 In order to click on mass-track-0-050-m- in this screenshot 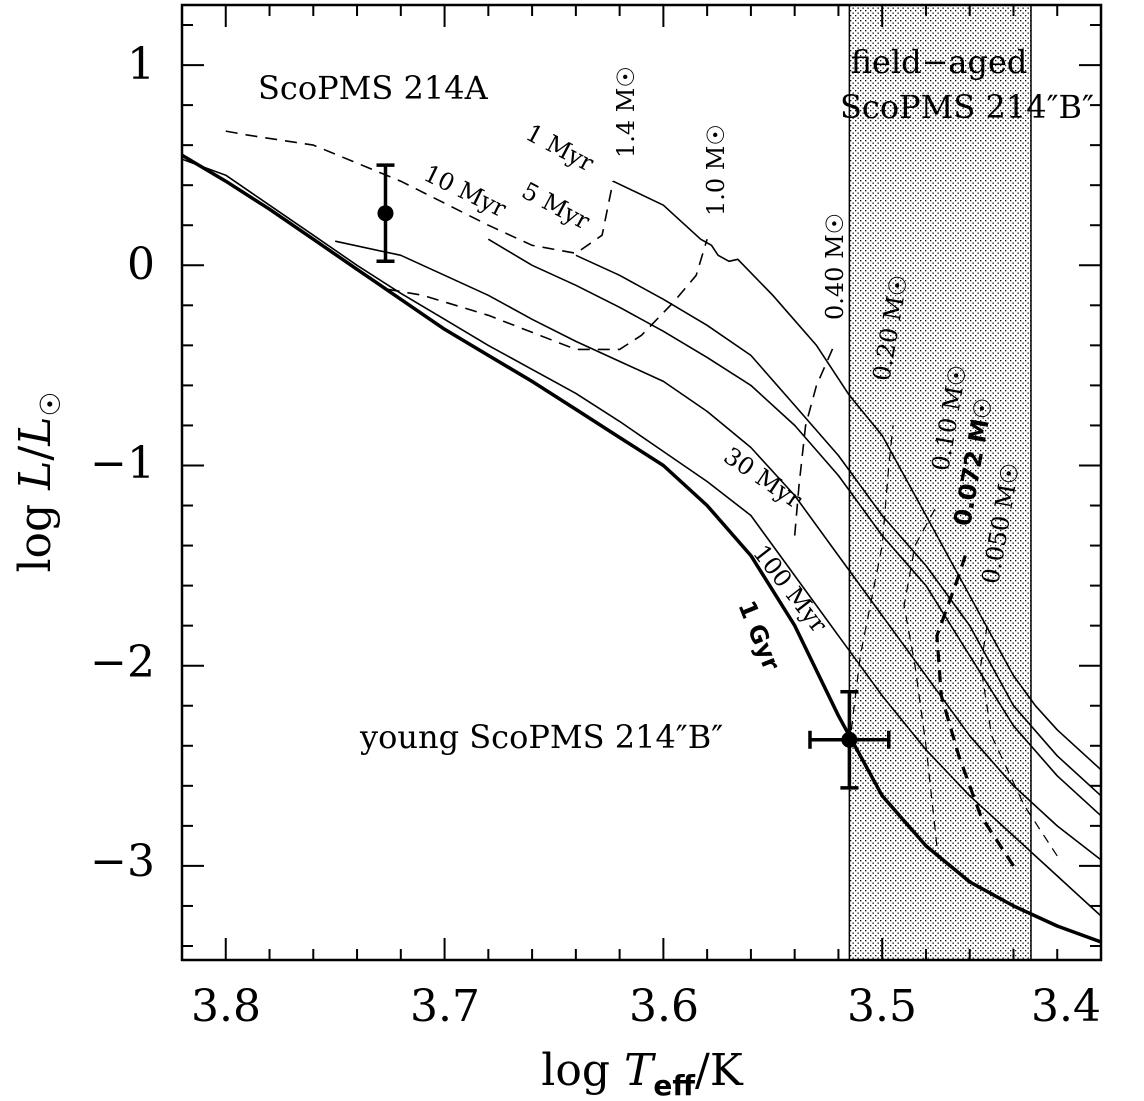, I will do `click(1019, 741)`.